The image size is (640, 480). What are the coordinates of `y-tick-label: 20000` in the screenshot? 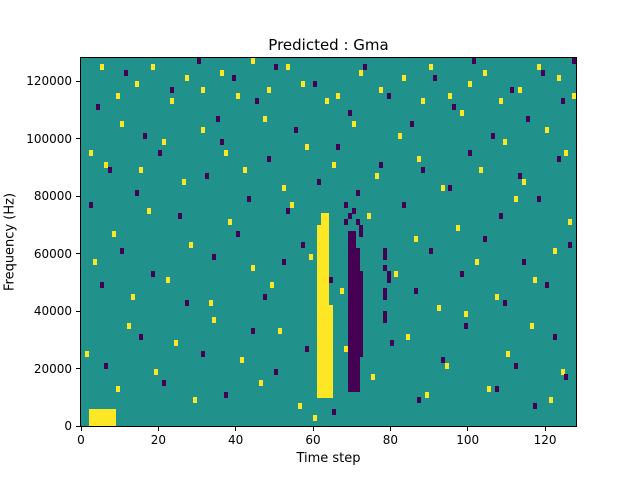 It's located at (52, 368).